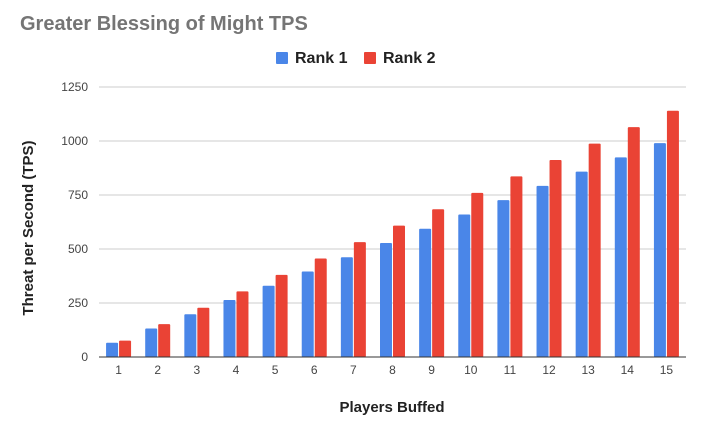 The width and height of the screenshot is (706, 429). Describe the element at coordinates (78, 303) in the screenshot. I see `y-tick-label: 250` at that location.